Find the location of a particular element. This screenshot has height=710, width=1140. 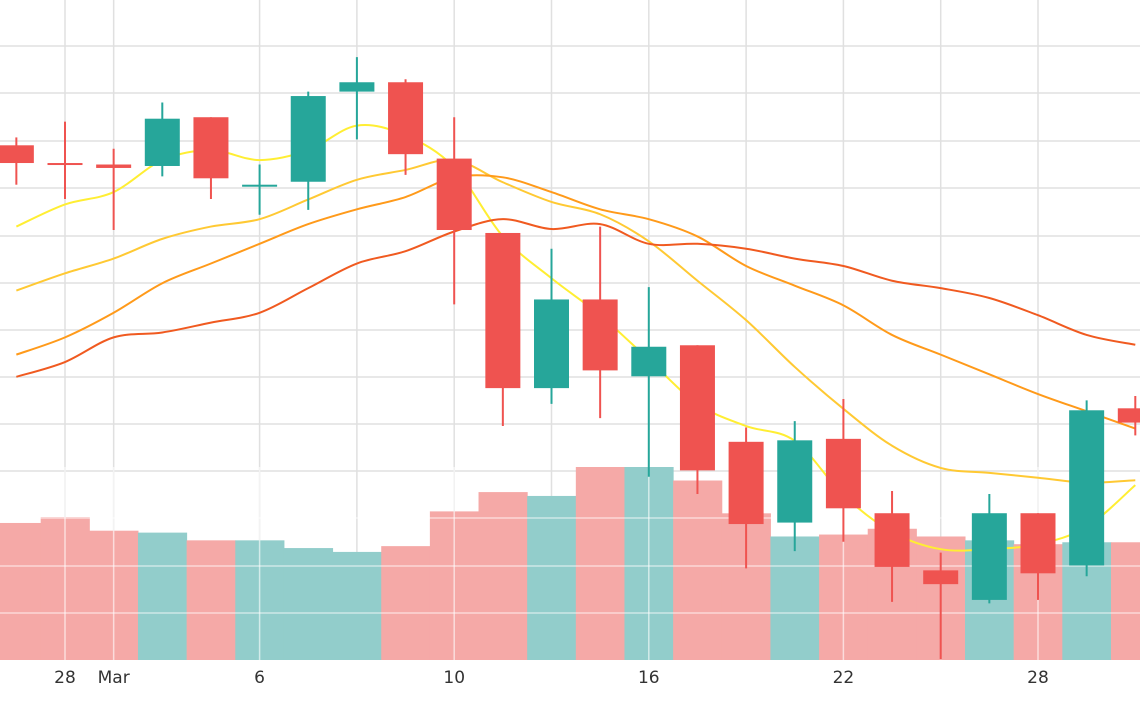

x-tick-label: Mar is located at coordinates (114, 678).